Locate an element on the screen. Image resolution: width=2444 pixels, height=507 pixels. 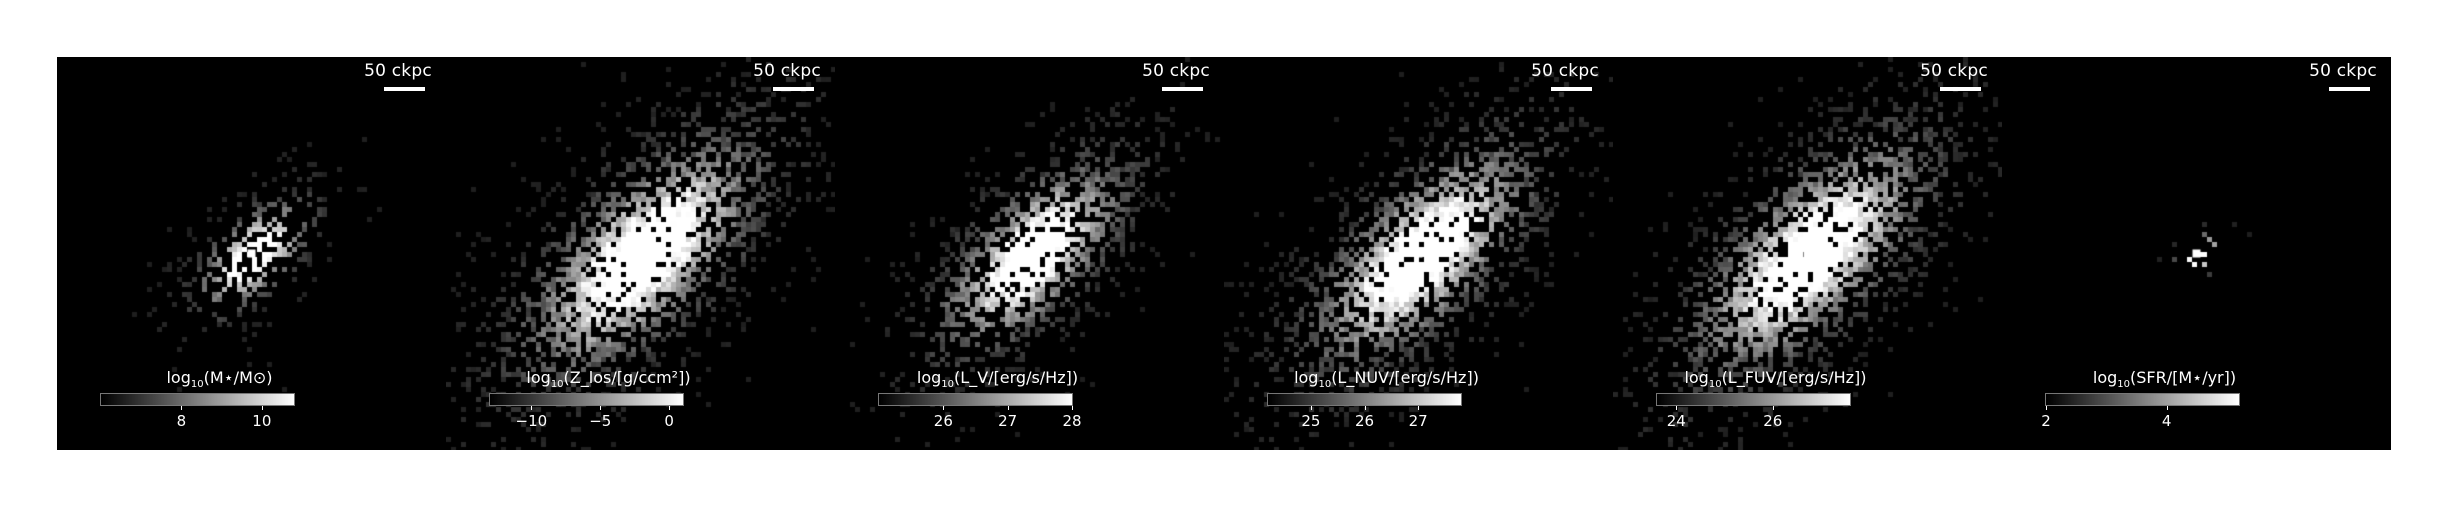
colorbar-title: log10(M⋆/M⊙) is located at coordinates (219, 379).